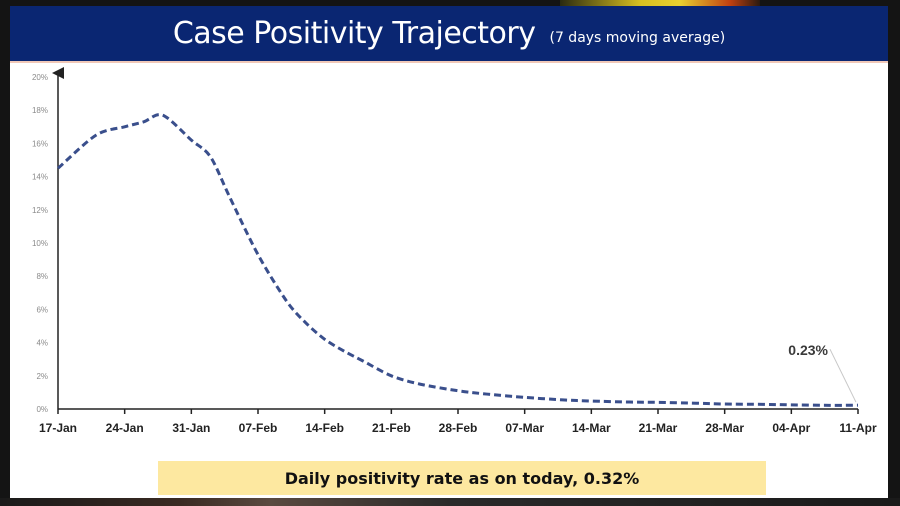 This screenshot has height=506, width=900. Describe the element at coordinates (808, 350) in the screenshot. I see `annotation-label: 0.23%` at that location.